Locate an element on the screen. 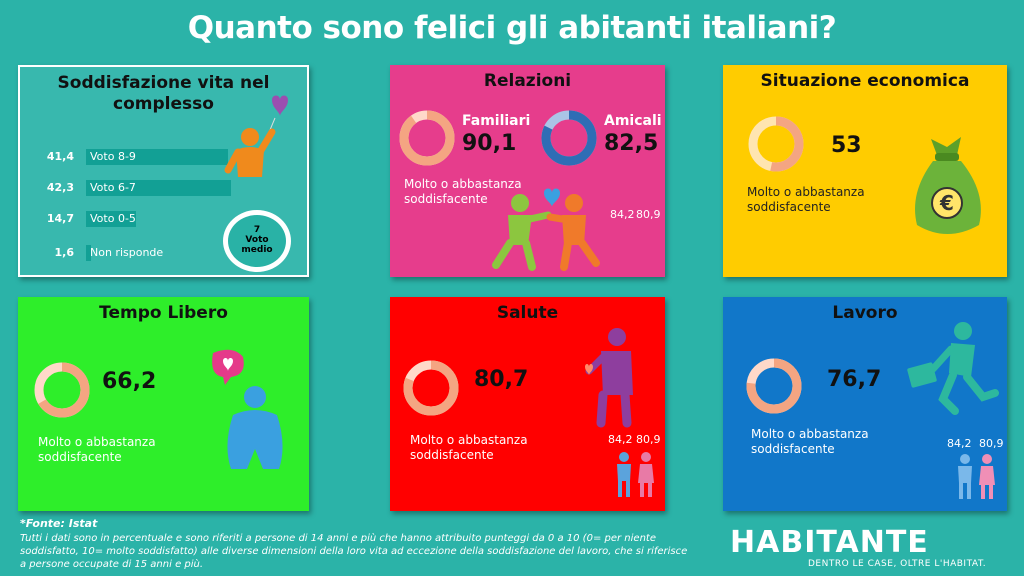 The width and height of the screenshot is (1024, 576). card-title-salute: Salute is located at coordinates (527, 313).